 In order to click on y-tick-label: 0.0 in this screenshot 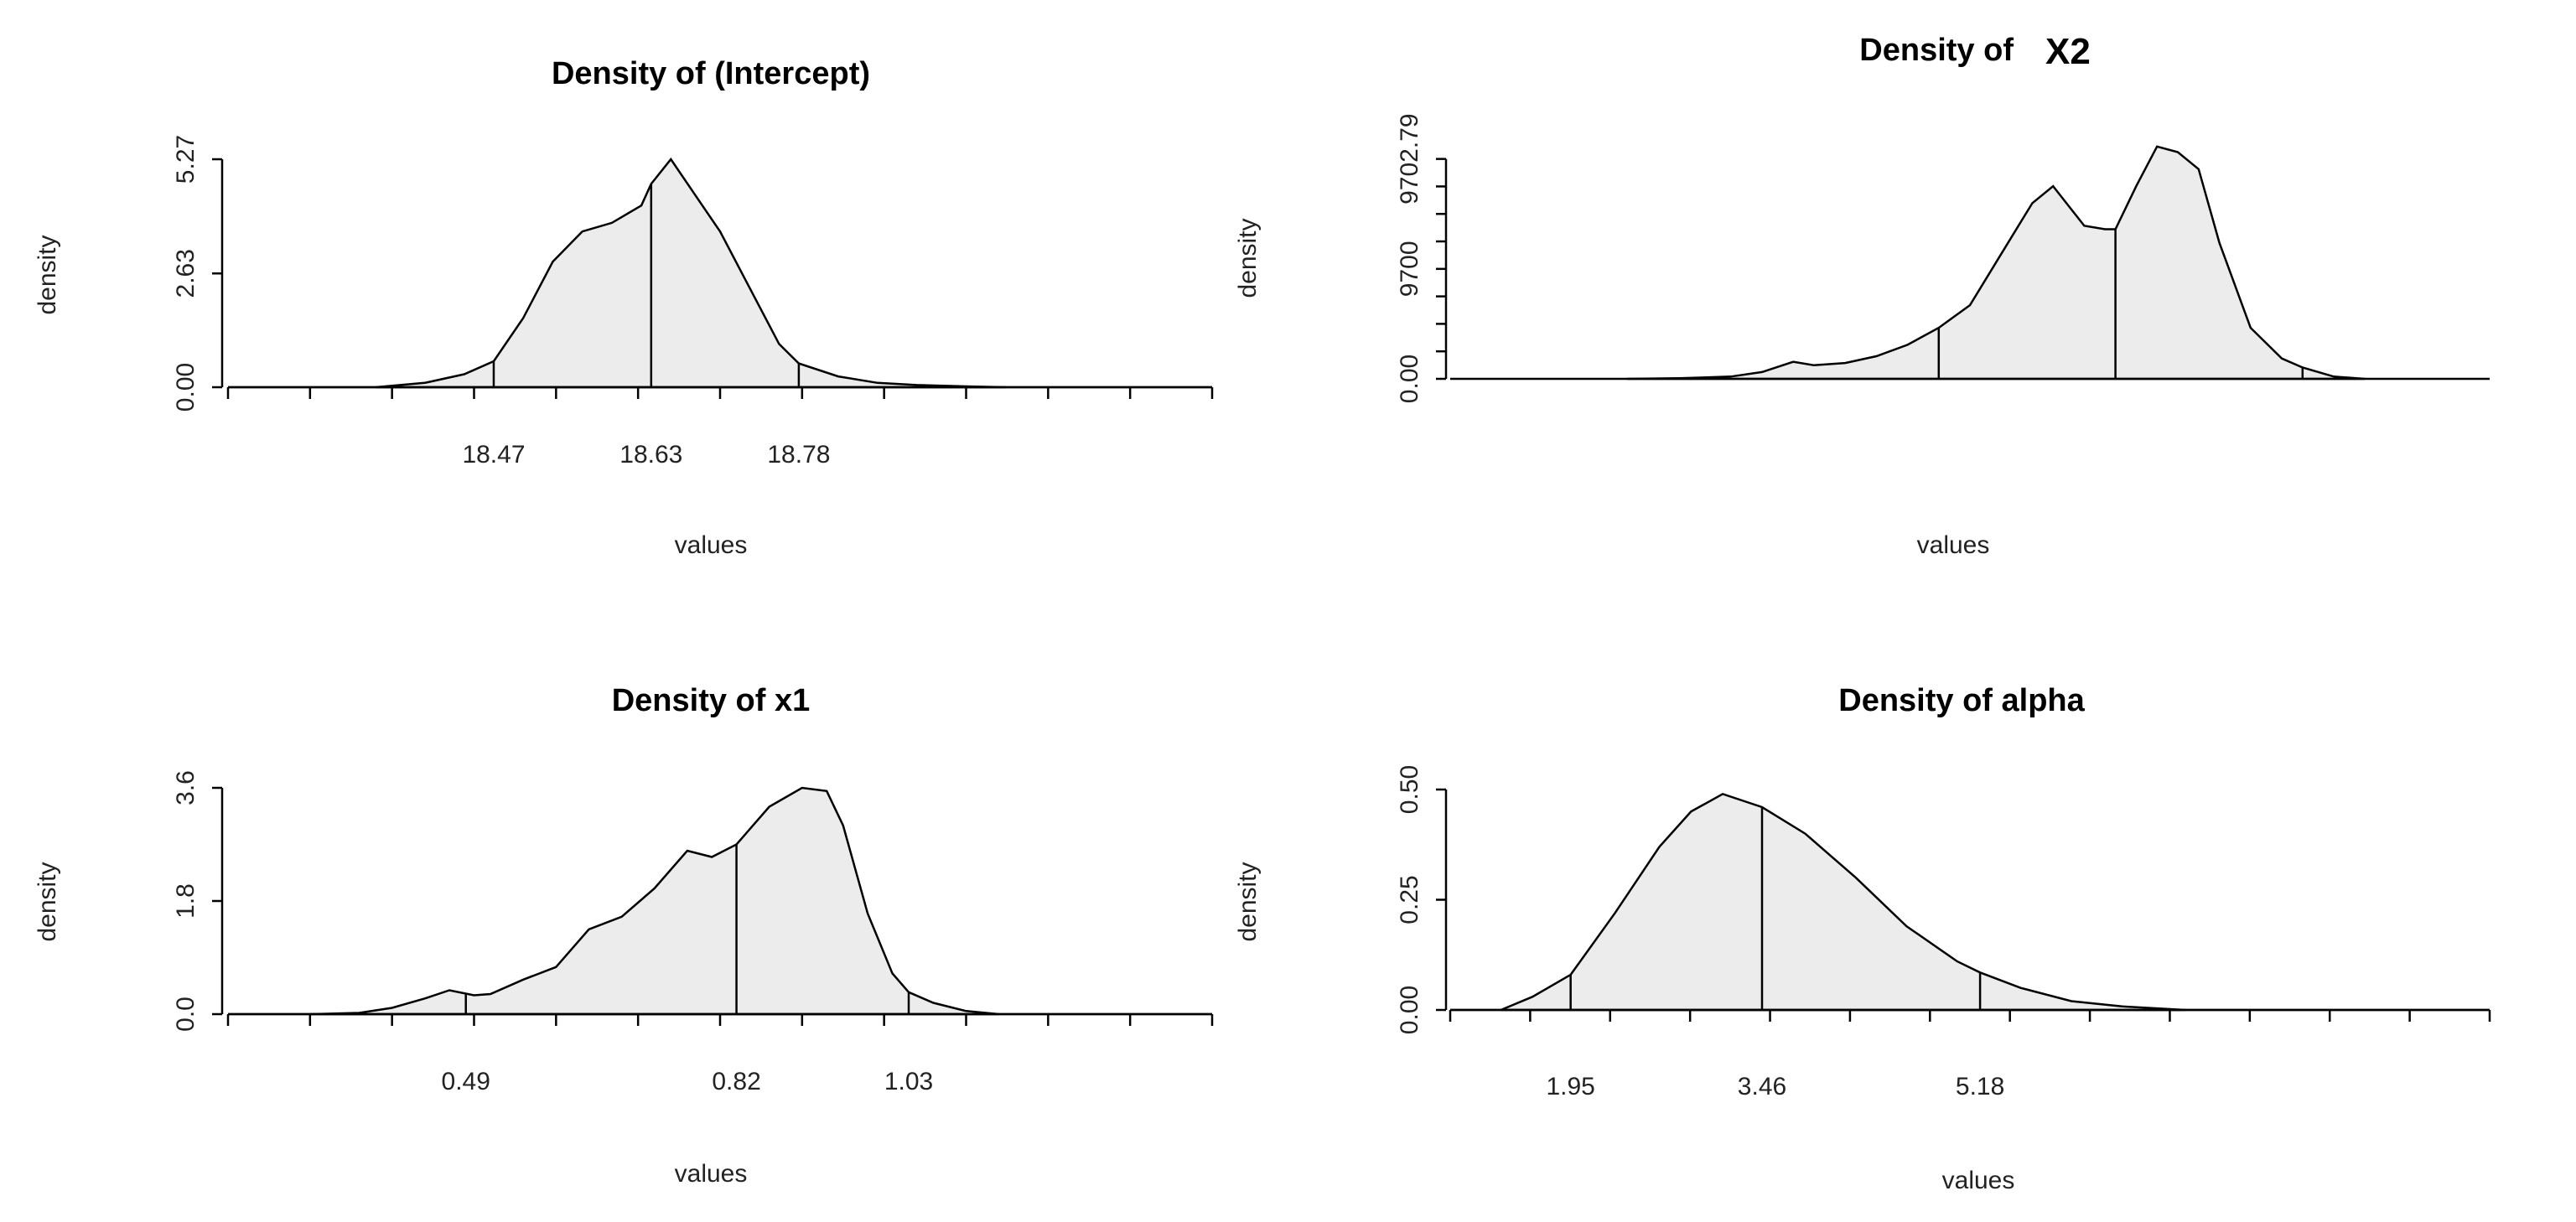, I will do `click(186, 1014)`.